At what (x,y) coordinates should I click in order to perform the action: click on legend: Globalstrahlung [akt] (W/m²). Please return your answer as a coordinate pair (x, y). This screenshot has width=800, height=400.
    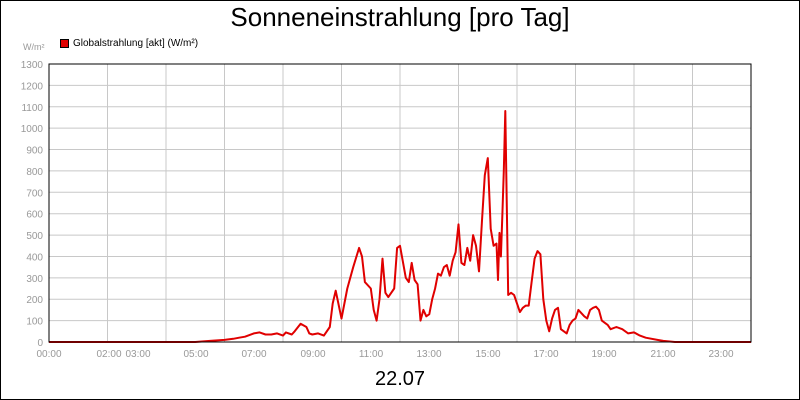
    Looking at the image, I should click on (129, 43).